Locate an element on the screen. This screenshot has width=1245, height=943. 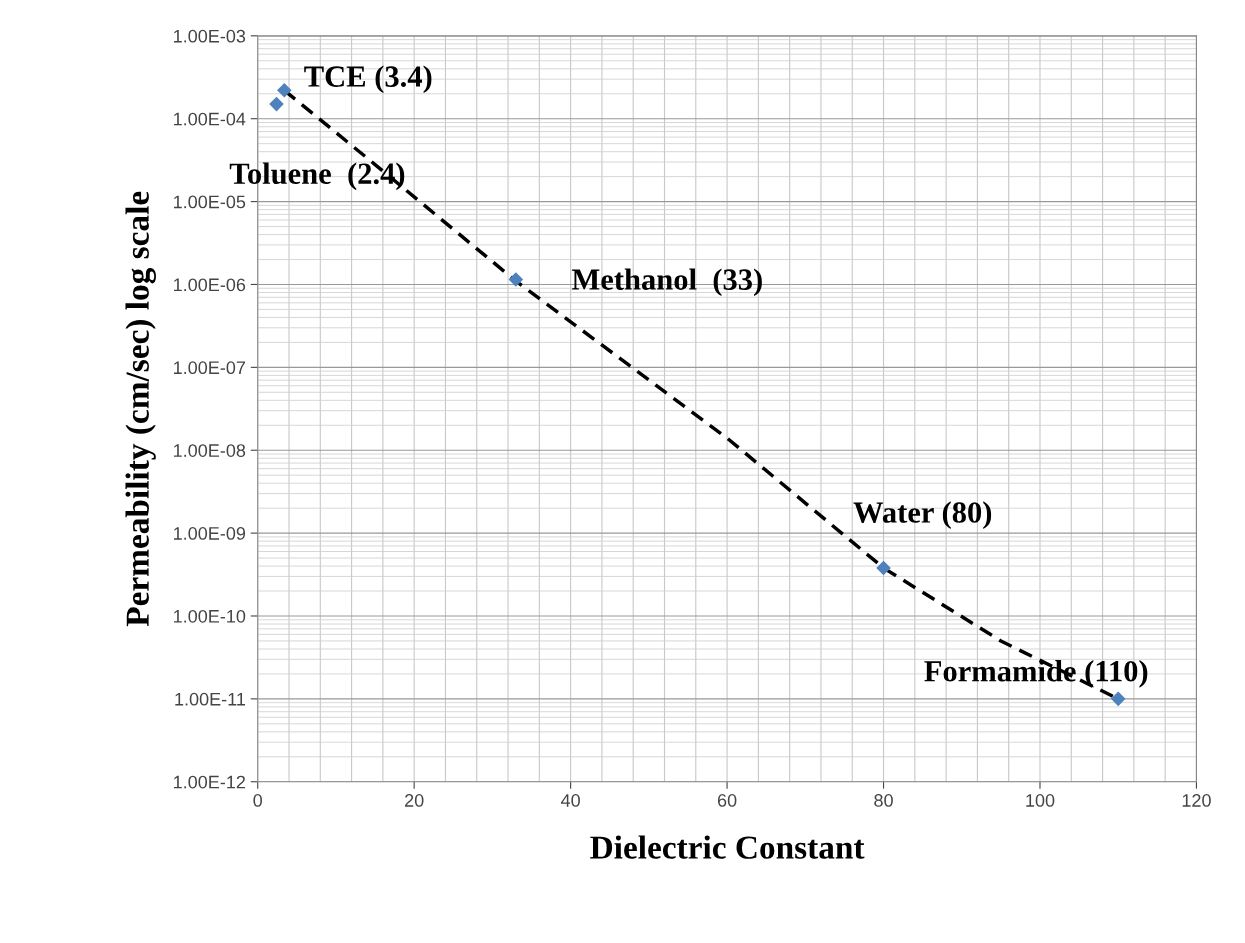
x-tick-label: 40 is located at coordinates (570, 800).